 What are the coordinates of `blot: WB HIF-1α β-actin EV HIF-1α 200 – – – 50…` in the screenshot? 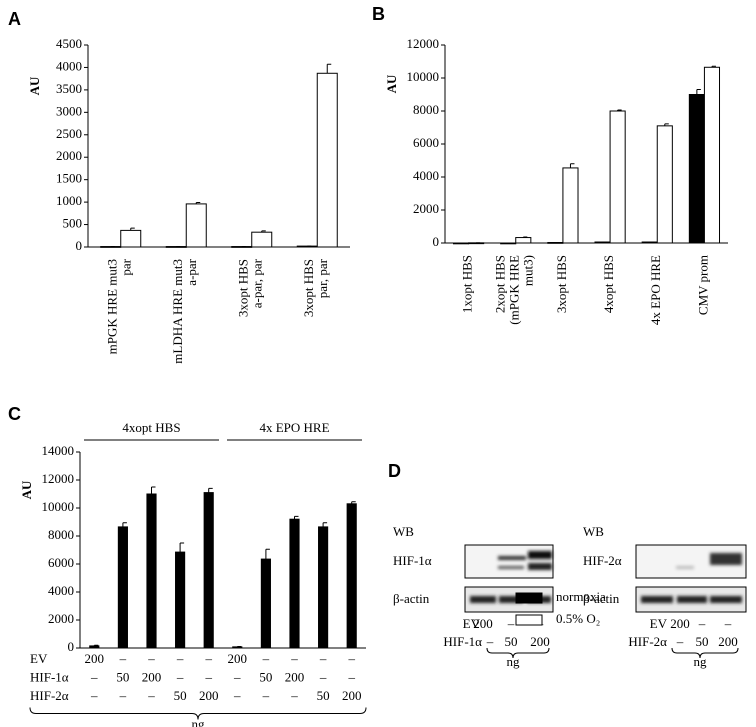 It's located at (473, 596).